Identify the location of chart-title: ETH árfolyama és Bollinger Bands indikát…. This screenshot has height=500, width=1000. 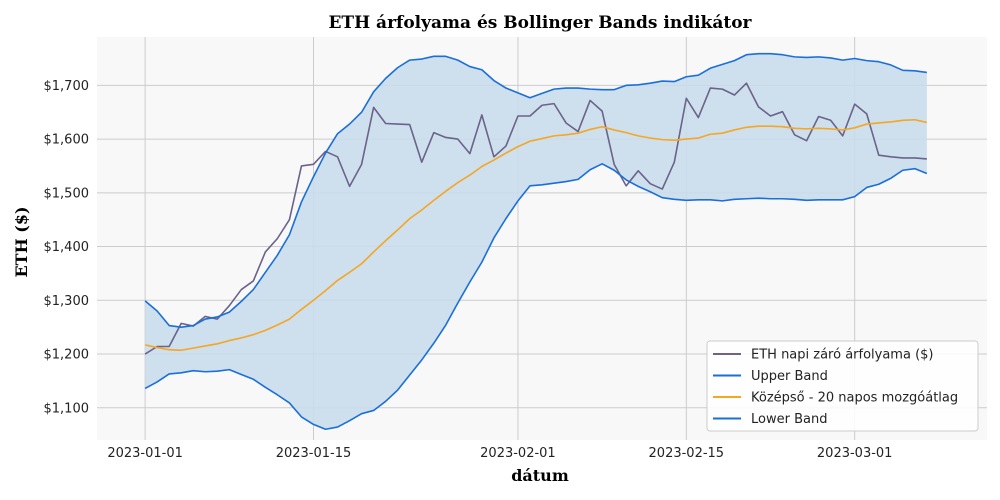
(540, 23).